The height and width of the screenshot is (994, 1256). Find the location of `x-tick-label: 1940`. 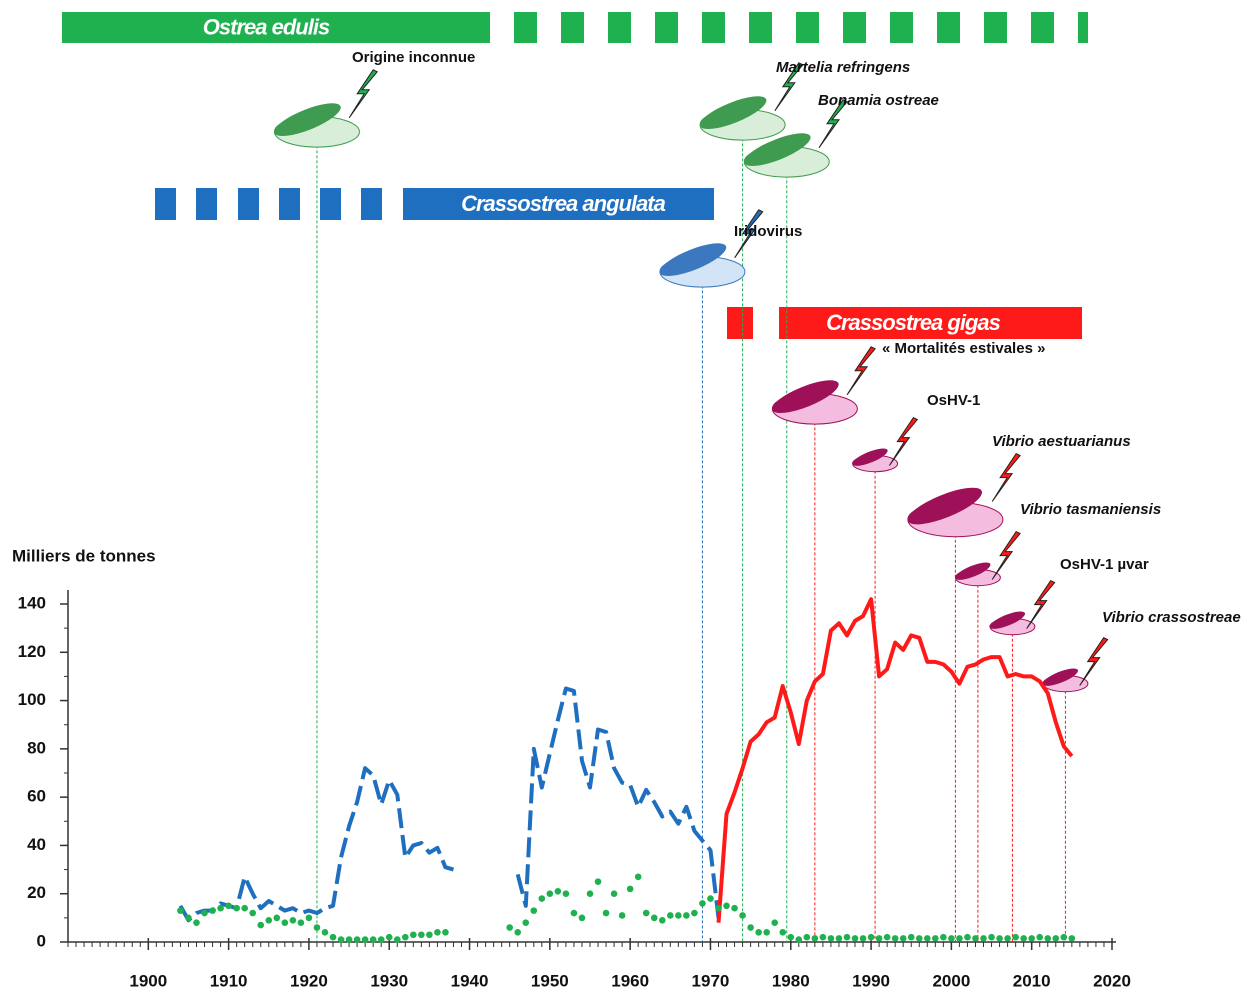

x-tick-label: 1940 is located at coordinates (470, 980).